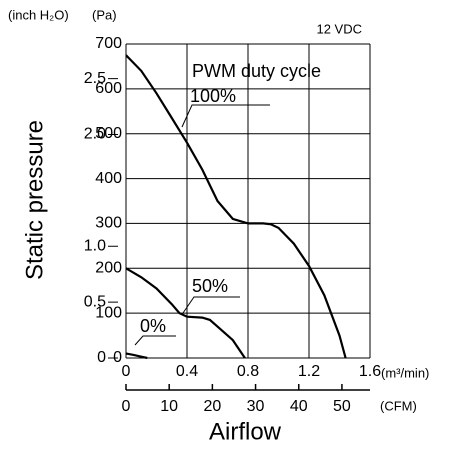 The width and height of the screenshot is (451, 450). I want to click on series-label: 0%, so click(153, 326).